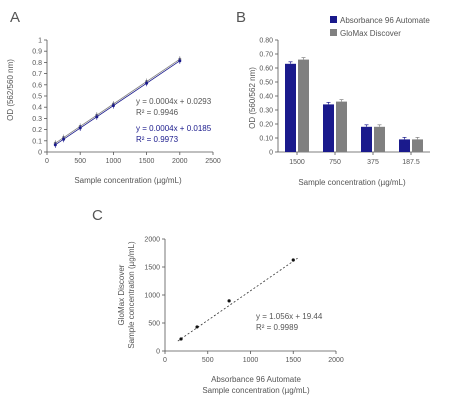 This screenshot has height=404, width=474. Describe the element at coordinates (297, 162) in the screenshot. I see `panel-b-x-tick-label: 1500` at that location.